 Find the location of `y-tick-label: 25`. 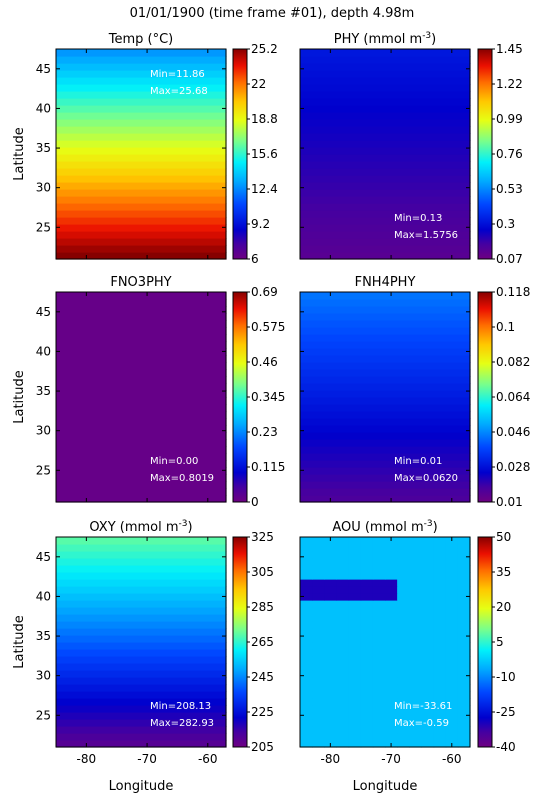

y-tick-label: 25 is located at coordinates (43, 715).